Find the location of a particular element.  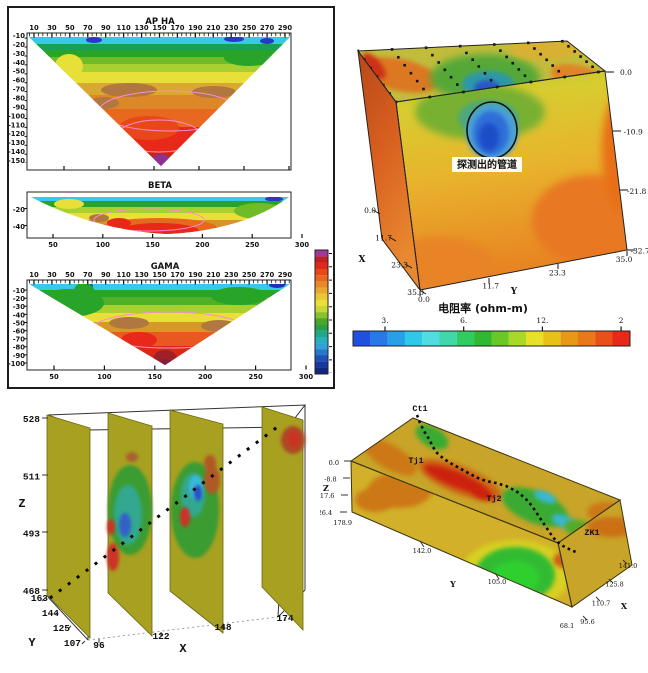

cube-colorbar-frame is located at coordinates (491, 338).